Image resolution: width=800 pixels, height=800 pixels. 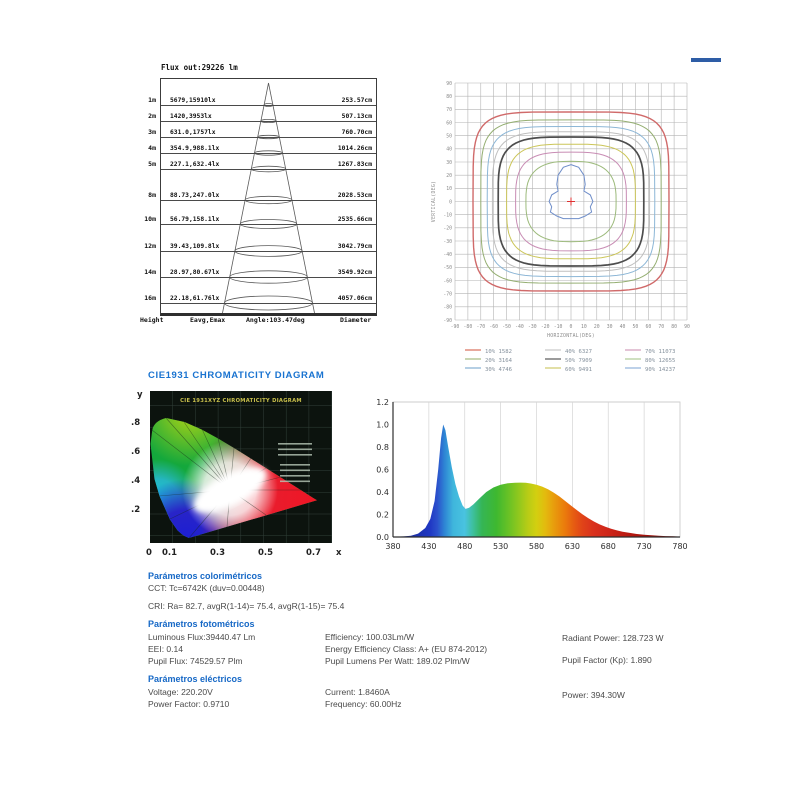 I want to click on heading-photometric: Parámetros fotométricos, so click(x=201, y=624).